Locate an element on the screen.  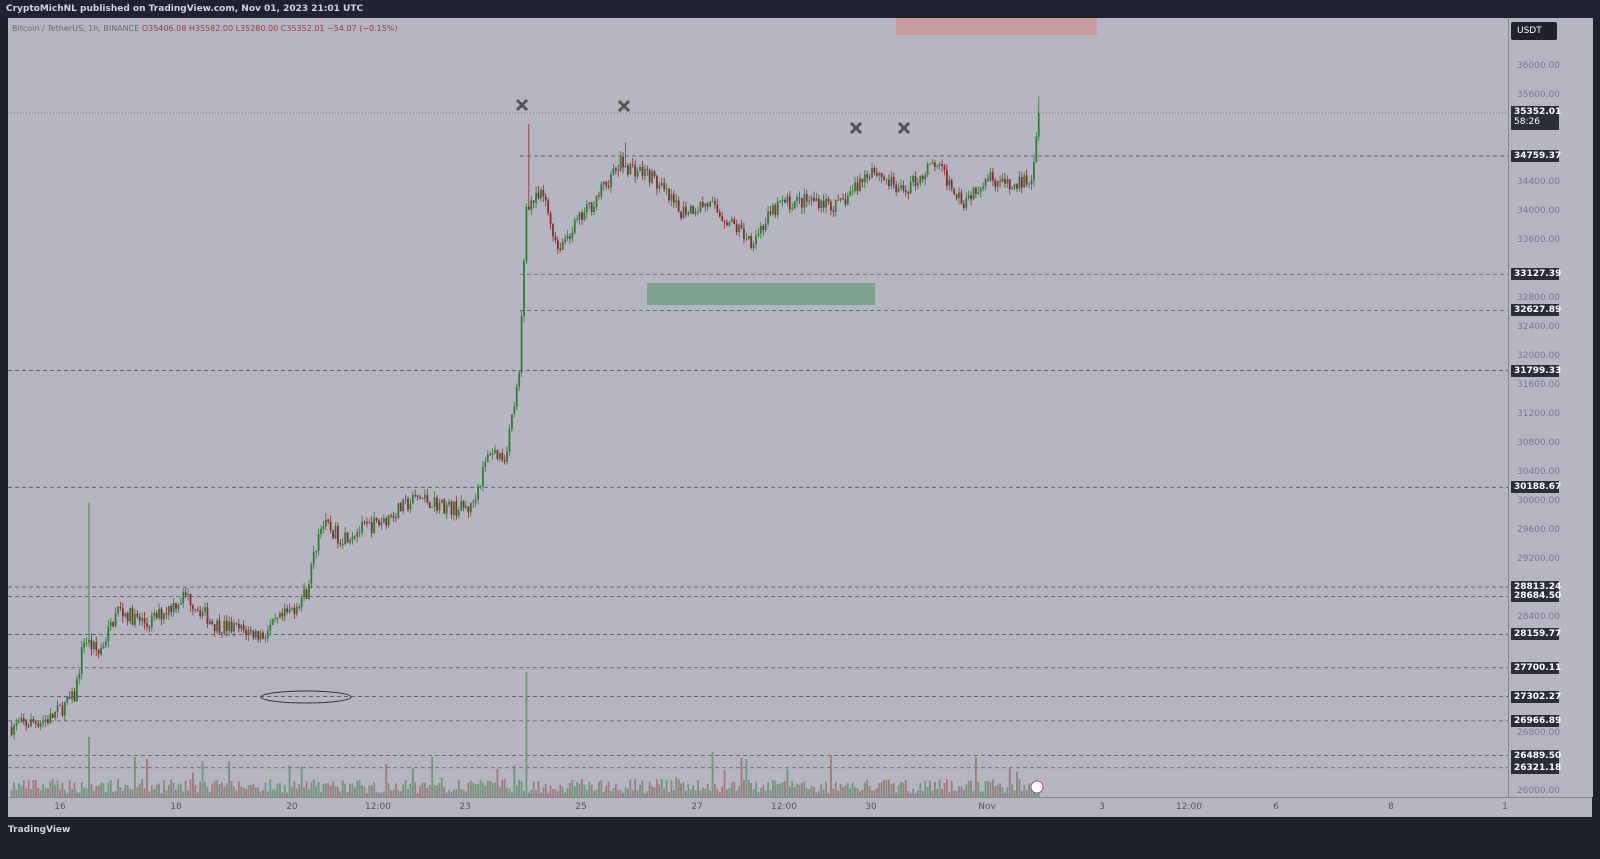
x-marker-icon is located at coordinates (904, 128).